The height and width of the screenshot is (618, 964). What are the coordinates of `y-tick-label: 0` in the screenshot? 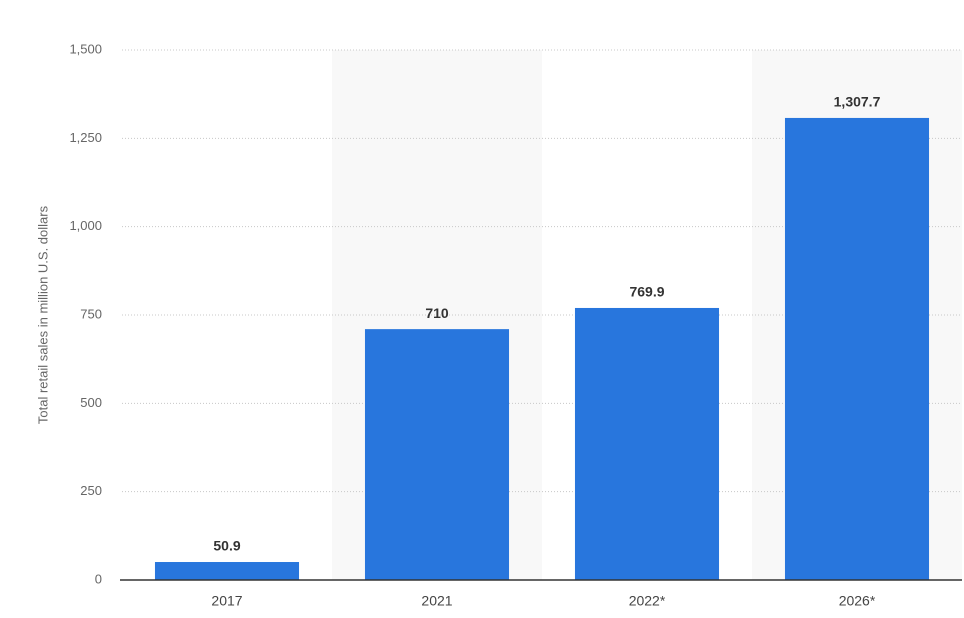 It's located at (98, 578).